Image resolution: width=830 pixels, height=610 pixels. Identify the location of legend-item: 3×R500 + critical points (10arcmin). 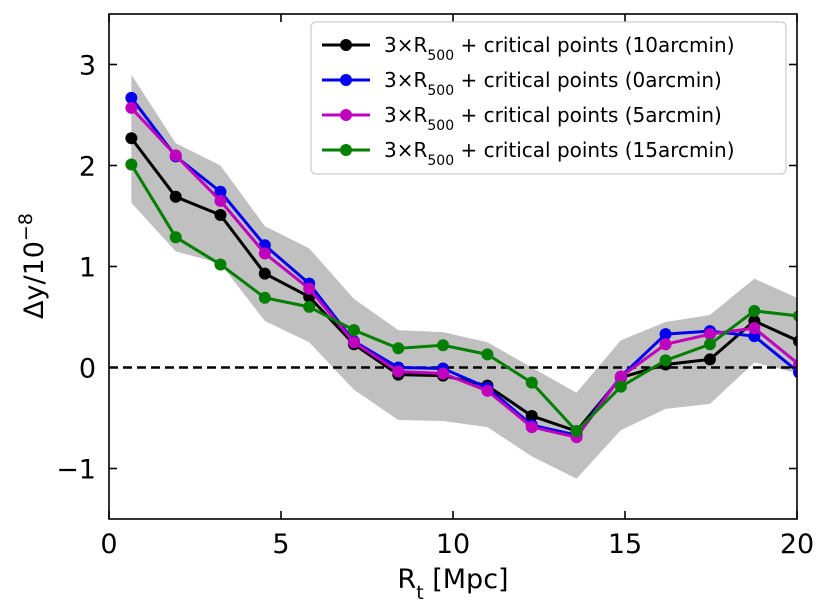
(528, 48).